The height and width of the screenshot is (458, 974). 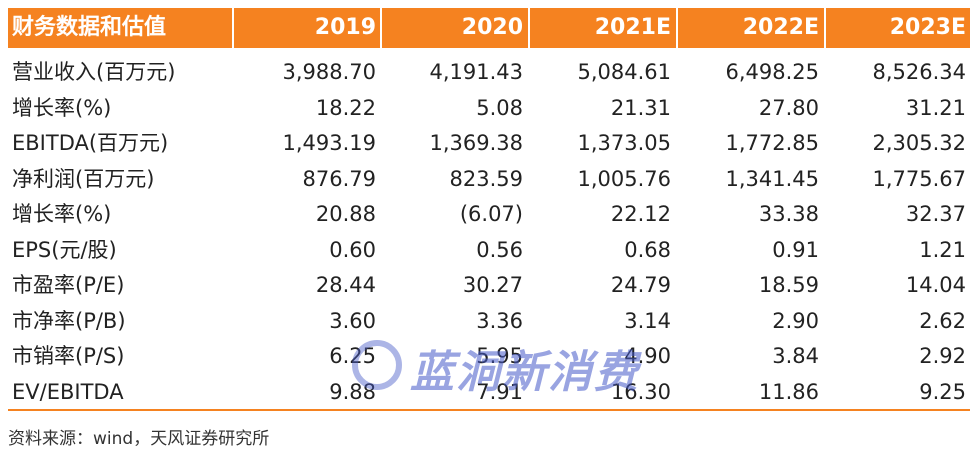 I want to click on header-cell: 财务数据和估值, so click(x=89, y=27).